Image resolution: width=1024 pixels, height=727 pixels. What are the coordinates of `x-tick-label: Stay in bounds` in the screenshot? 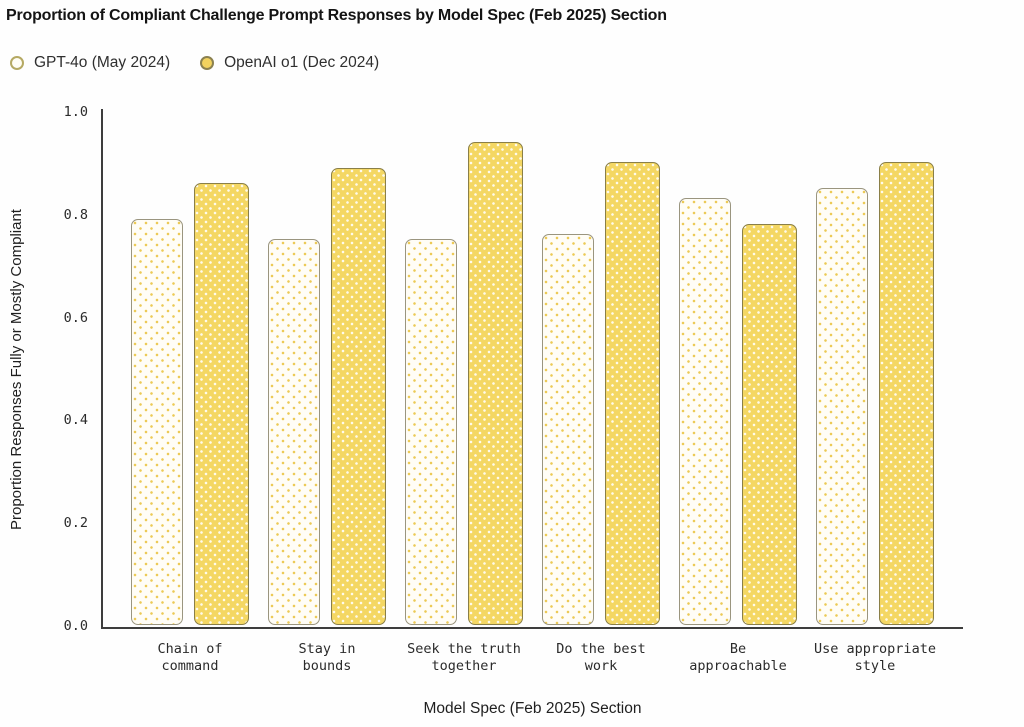 It's located at (327, 657).